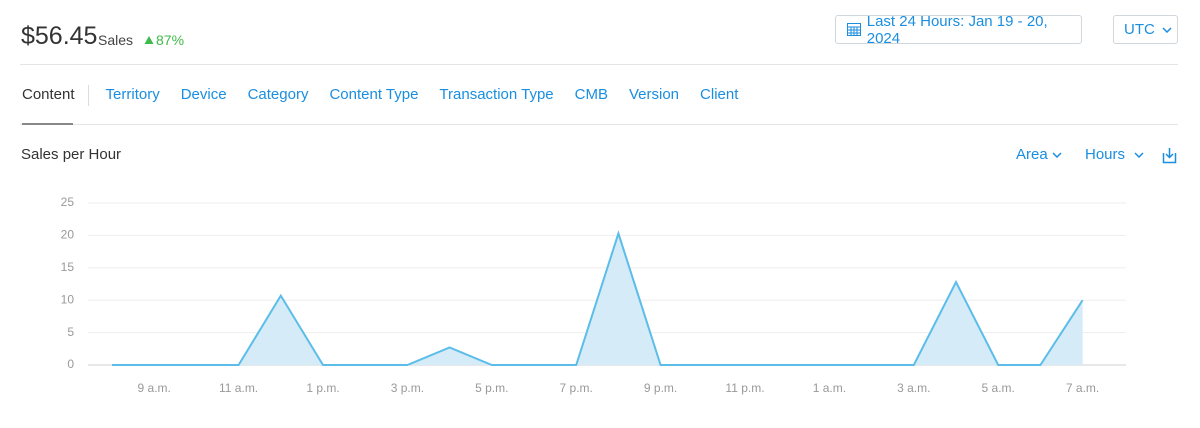  Describe the element at coordinates (70, 332) in the screenshot. I see `y-tick-label: 5` at that location.